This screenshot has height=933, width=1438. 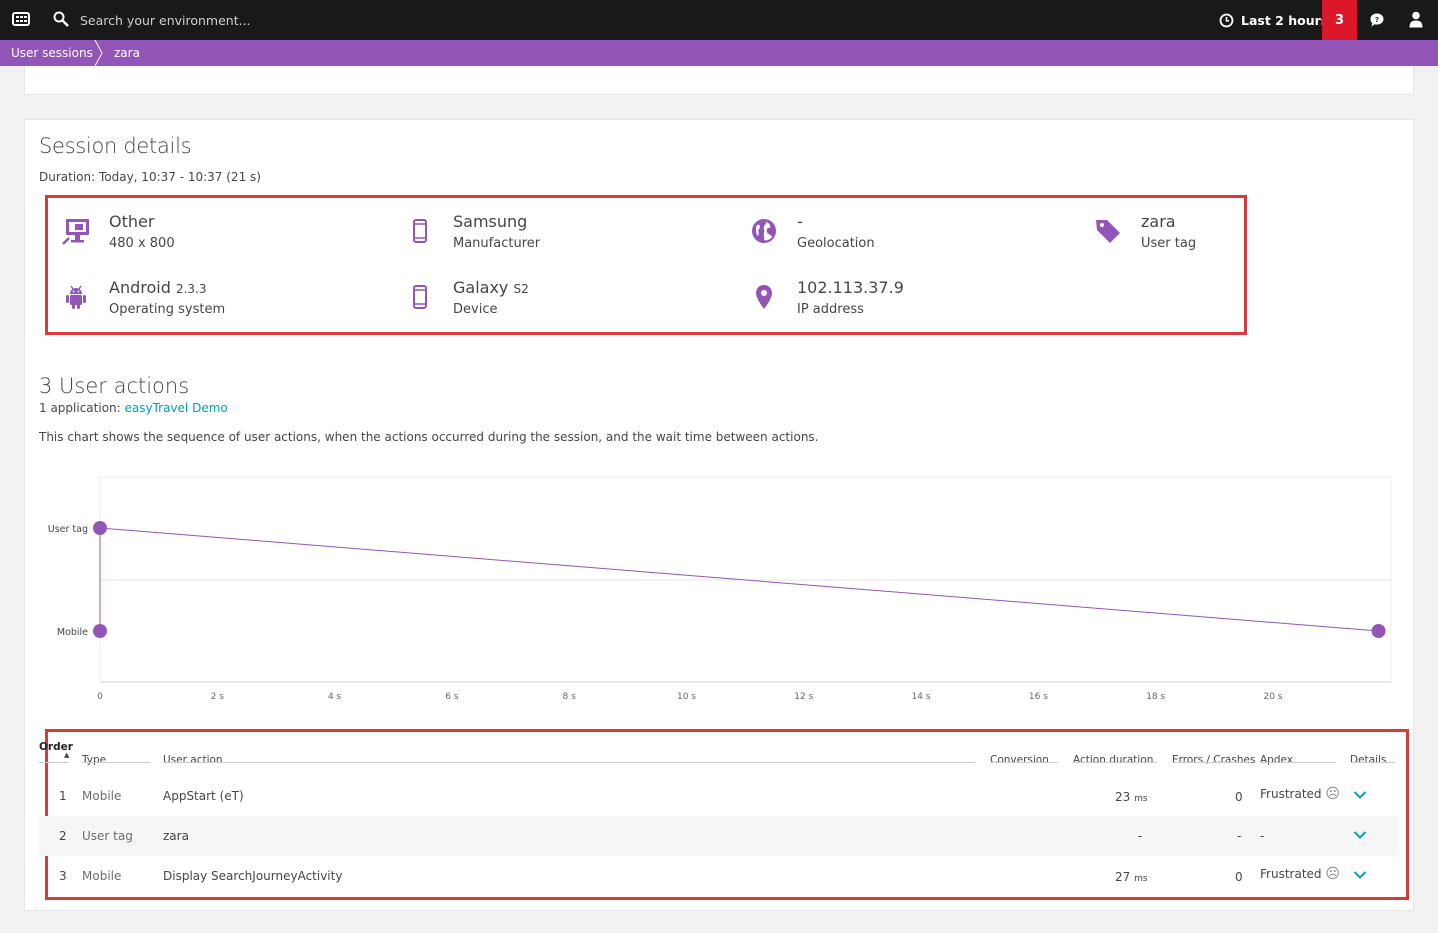 I want to click on info-manufacturer-value: Samsung, so click(x=490, y=221).